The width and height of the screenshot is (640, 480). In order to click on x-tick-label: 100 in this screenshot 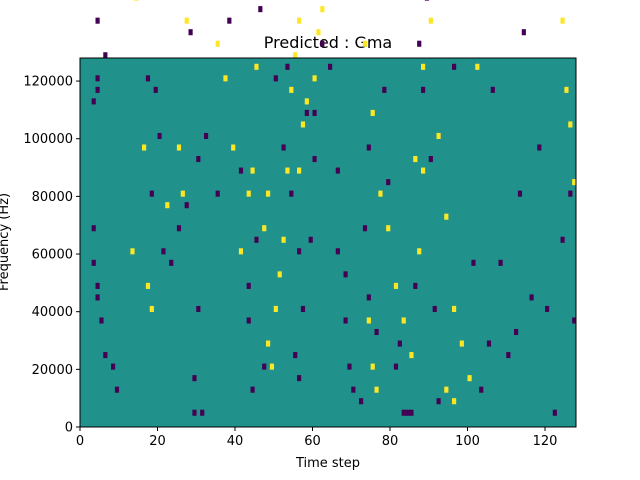, I will do `click(467, 441)`.